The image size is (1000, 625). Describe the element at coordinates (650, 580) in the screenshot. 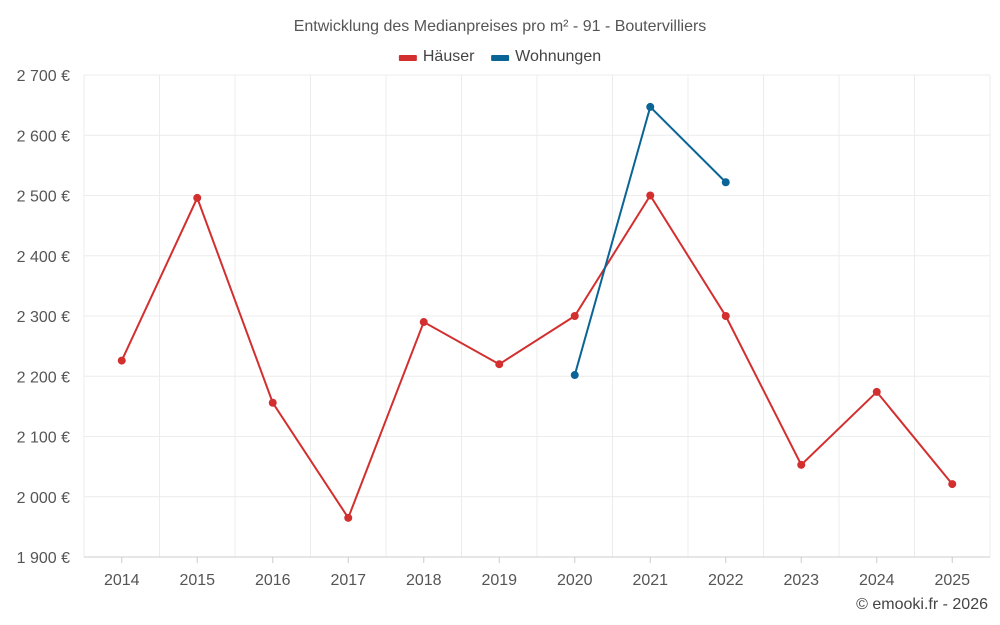

I see `x-tick-label: 2021` at that location.